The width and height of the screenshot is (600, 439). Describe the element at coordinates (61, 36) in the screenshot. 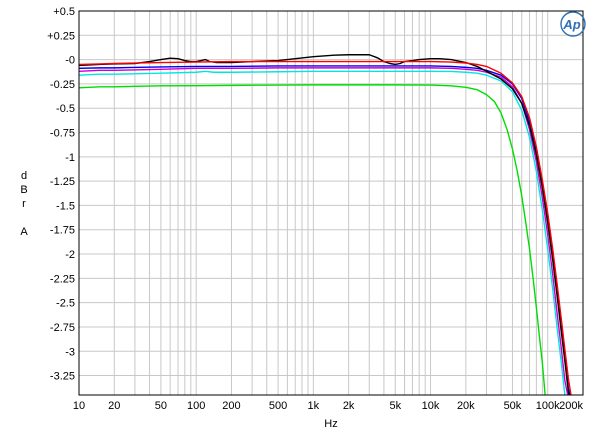

I see `y-tick-label: +0.25` at that location.